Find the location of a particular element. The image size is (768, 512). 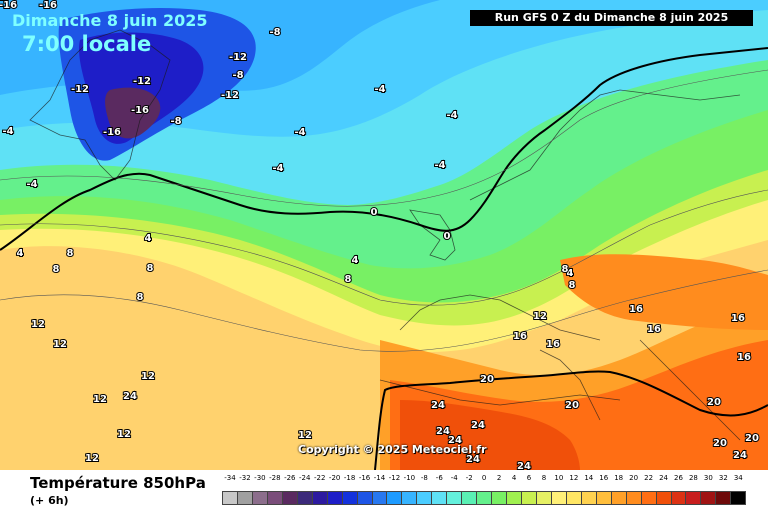

legend-tick: 26 is located at coordinates (678, 478).